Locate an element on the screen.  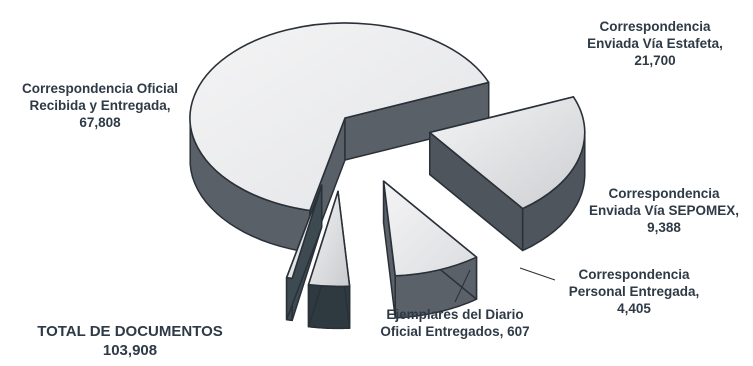
total-value: 103,908 is located at coordinates (130, 350).